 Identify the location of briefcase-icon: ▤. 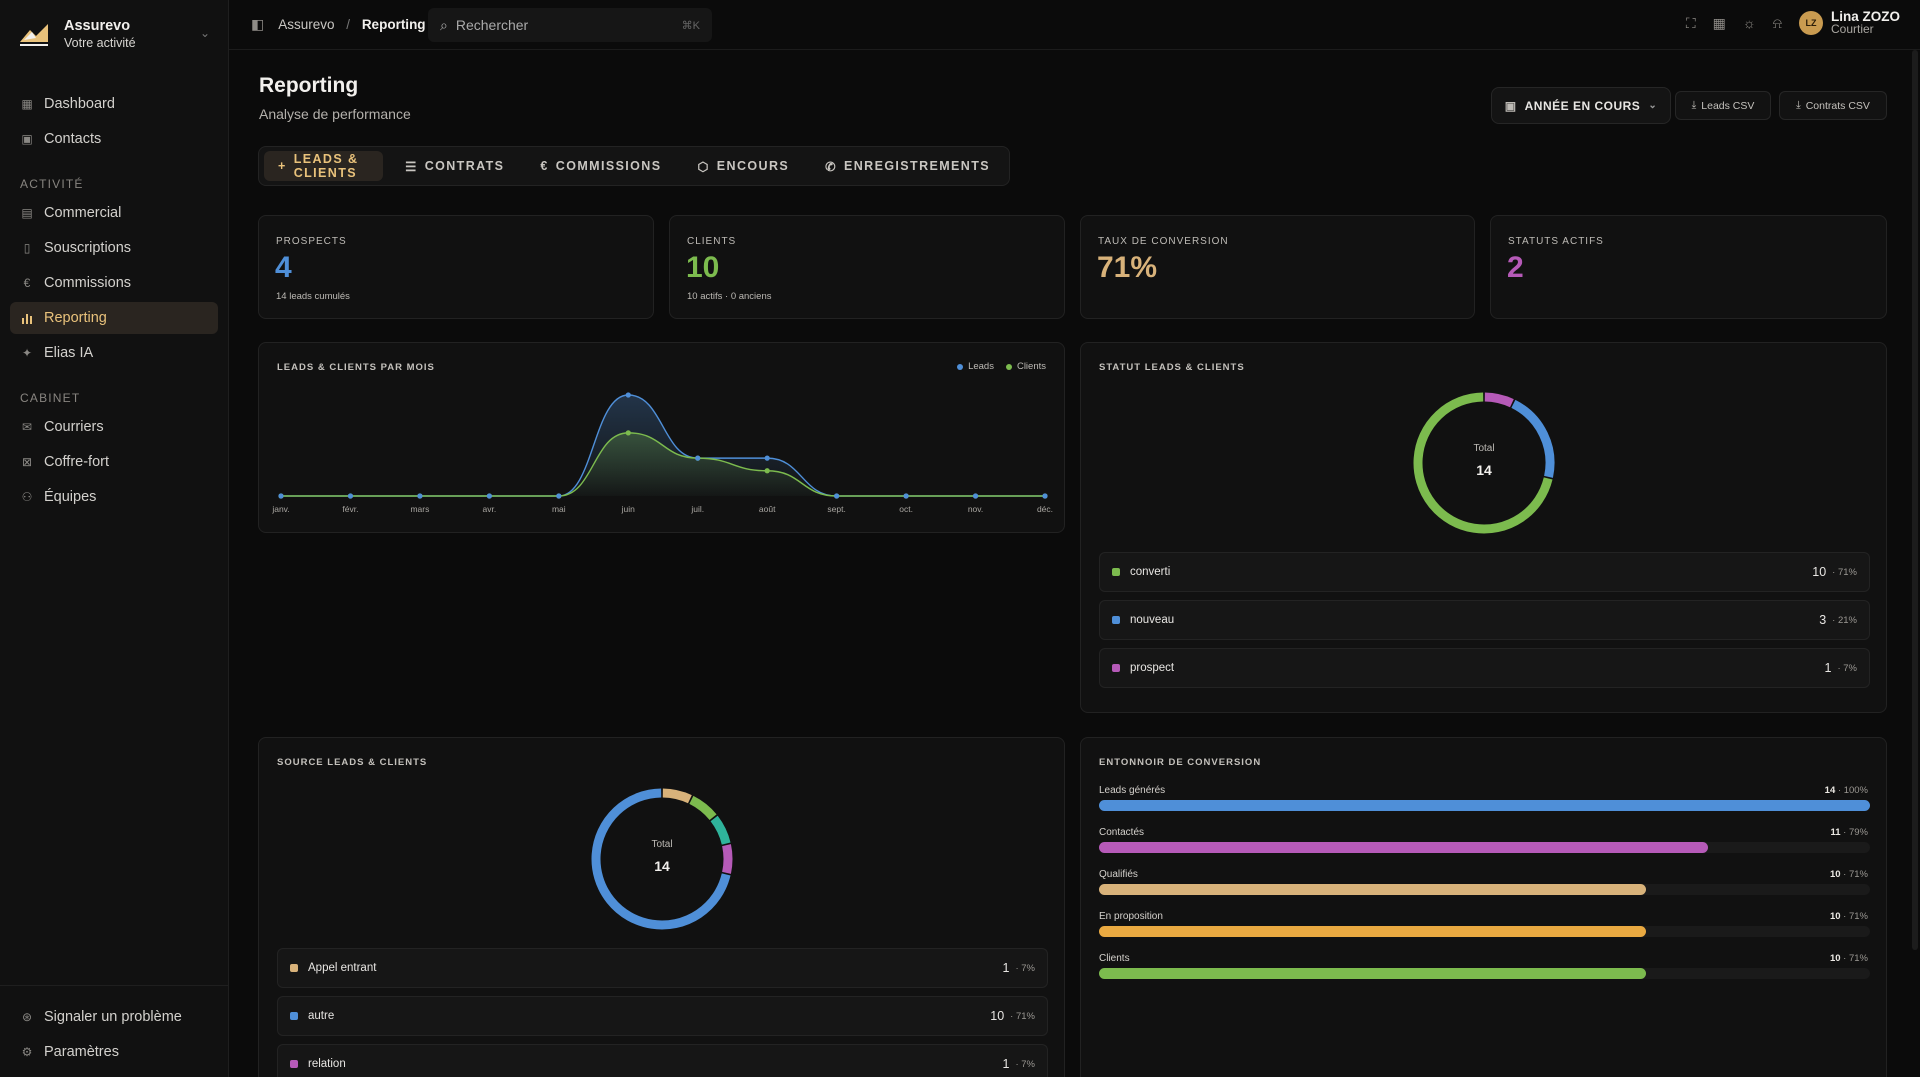
(27, 213).